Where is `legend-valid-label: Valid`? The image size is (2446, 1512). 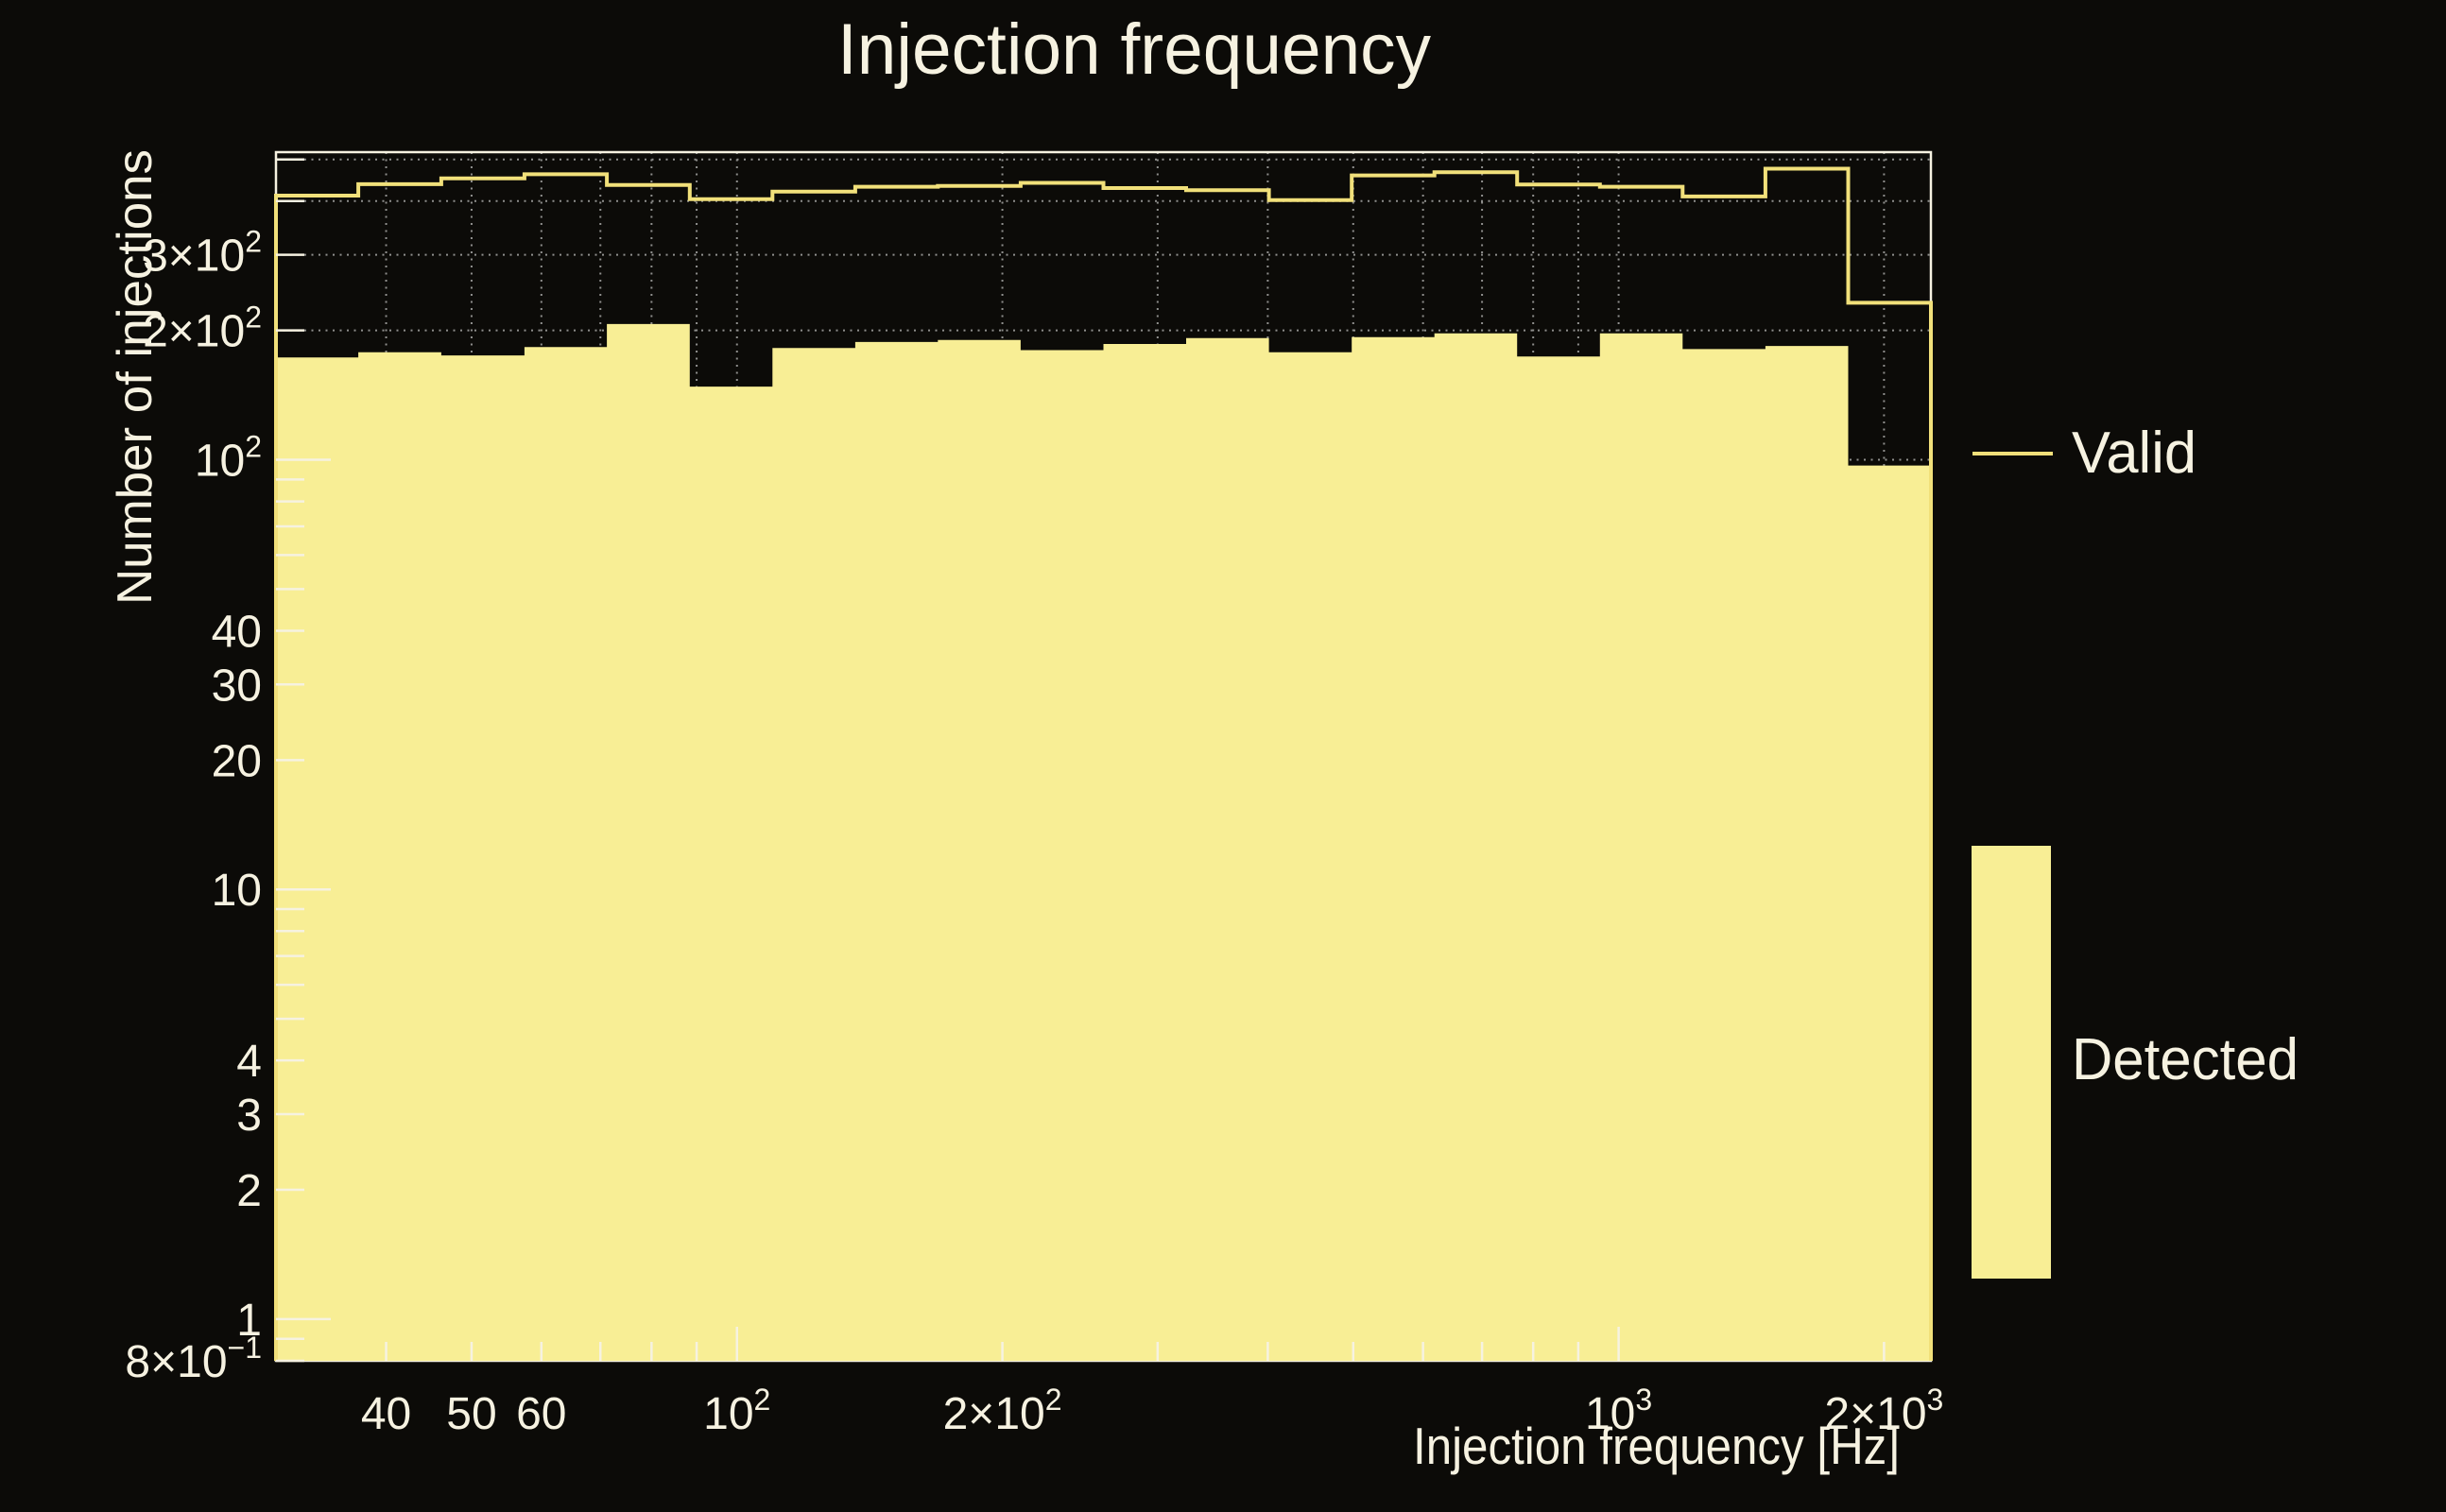 legend-valid-label: Valid is located at coordinates (2134, 453).